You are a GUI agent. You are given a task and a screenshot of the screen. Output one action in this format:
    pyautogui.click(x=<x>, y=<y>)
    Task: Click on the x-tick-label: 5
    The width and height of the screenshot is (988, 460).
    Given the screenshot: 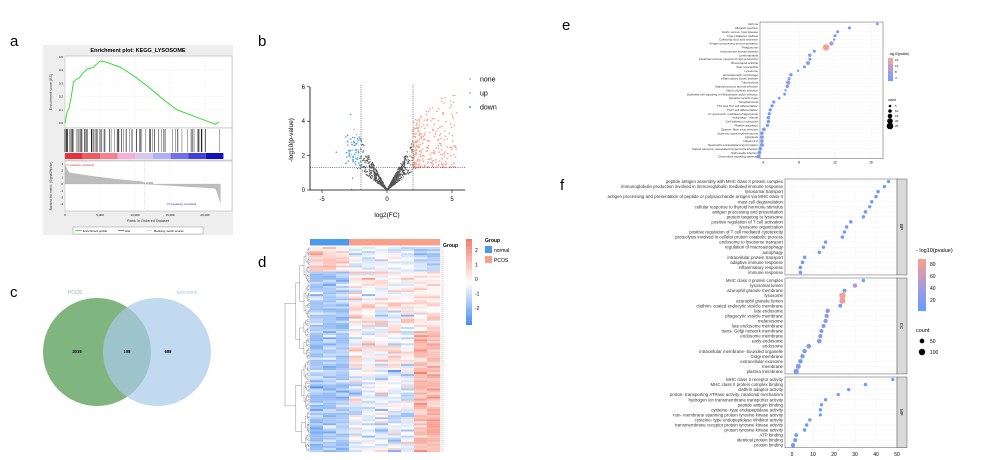 What is the action you would take?
    pyautogui.click(x=452, y=200)
    